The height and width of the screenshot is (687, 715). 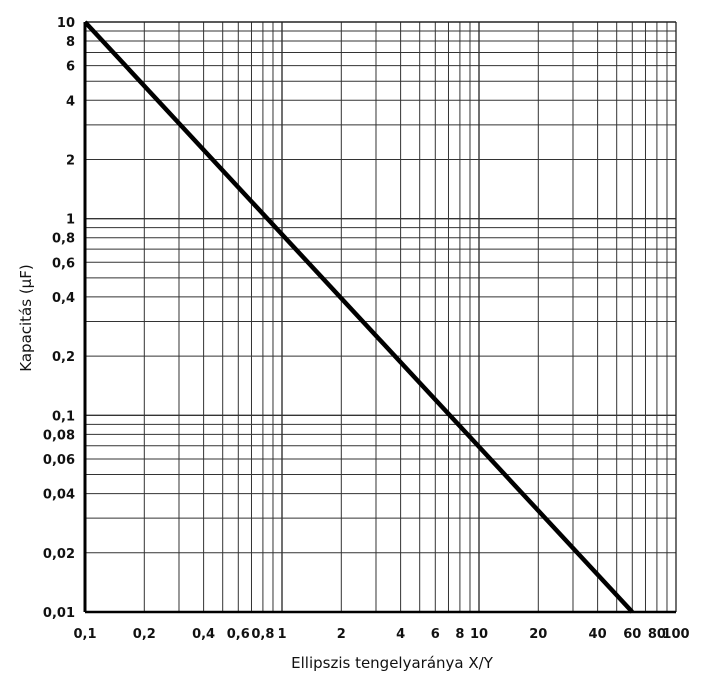 What do you see at coordinates (400, 634) in the screenshot?
I see `x-tick-label: 4` at bounding box center [400, 634].